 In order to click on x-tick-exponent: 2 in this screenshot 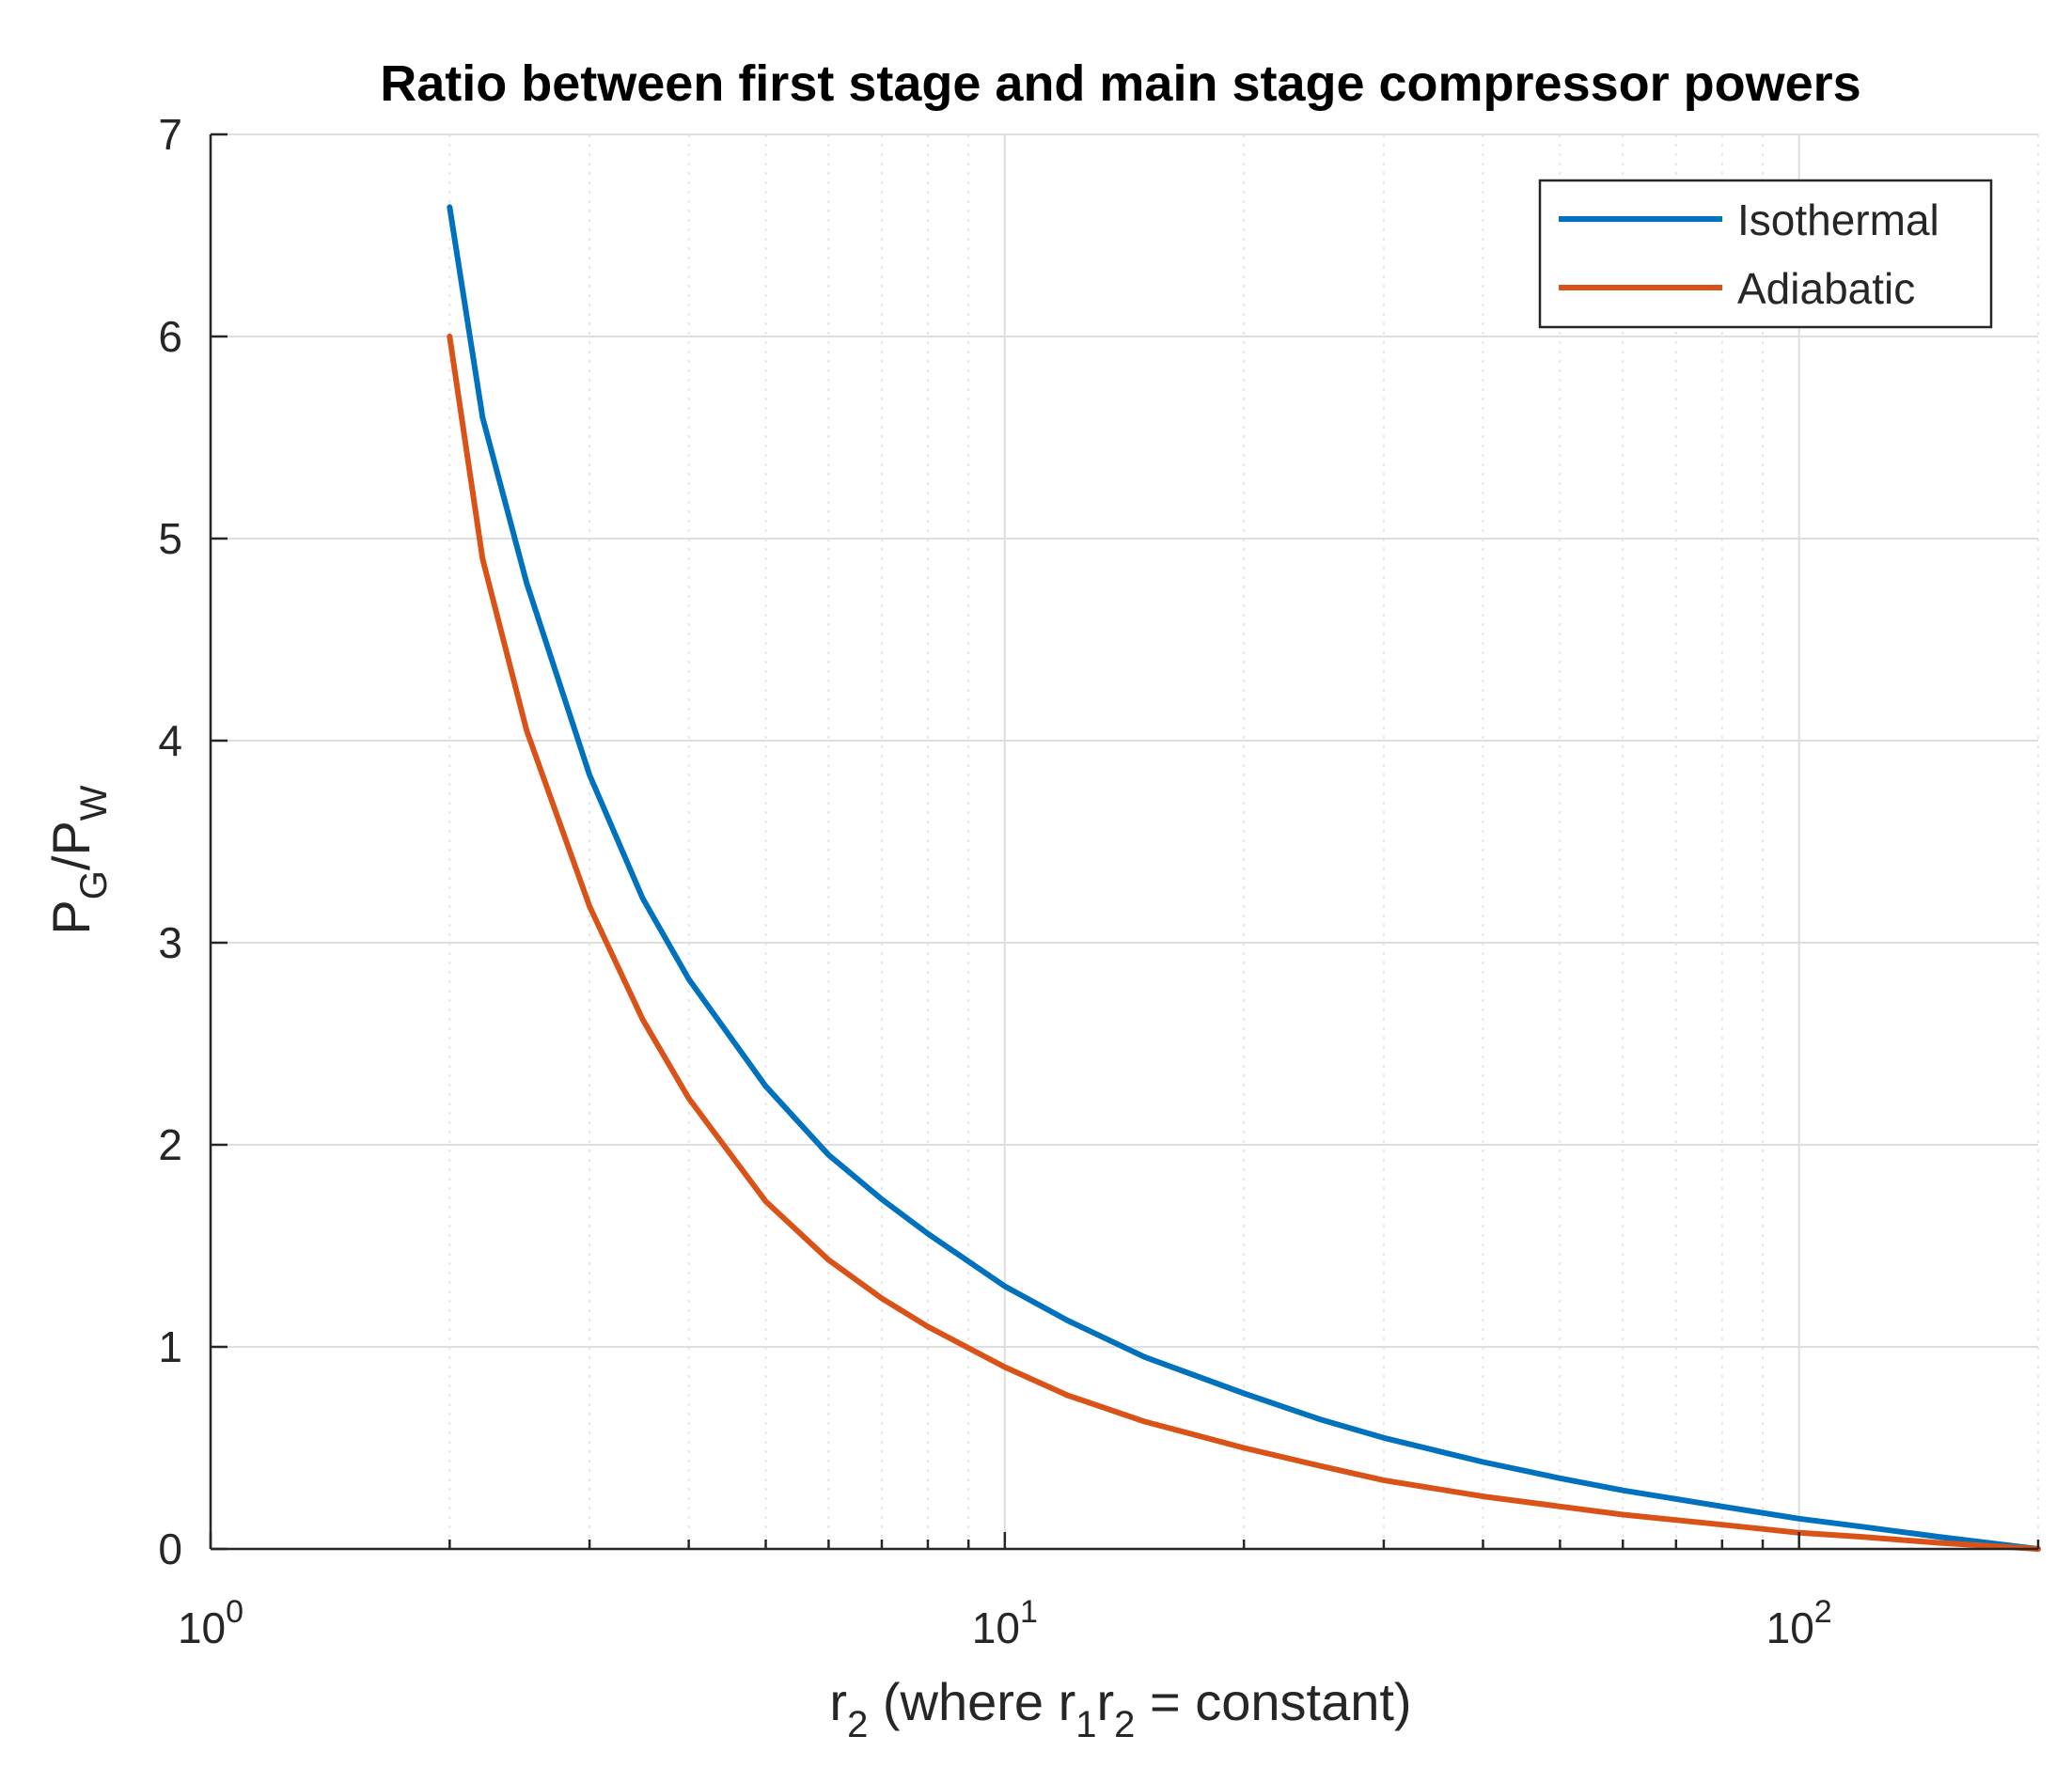, I will do `click(1823, 1612)`.